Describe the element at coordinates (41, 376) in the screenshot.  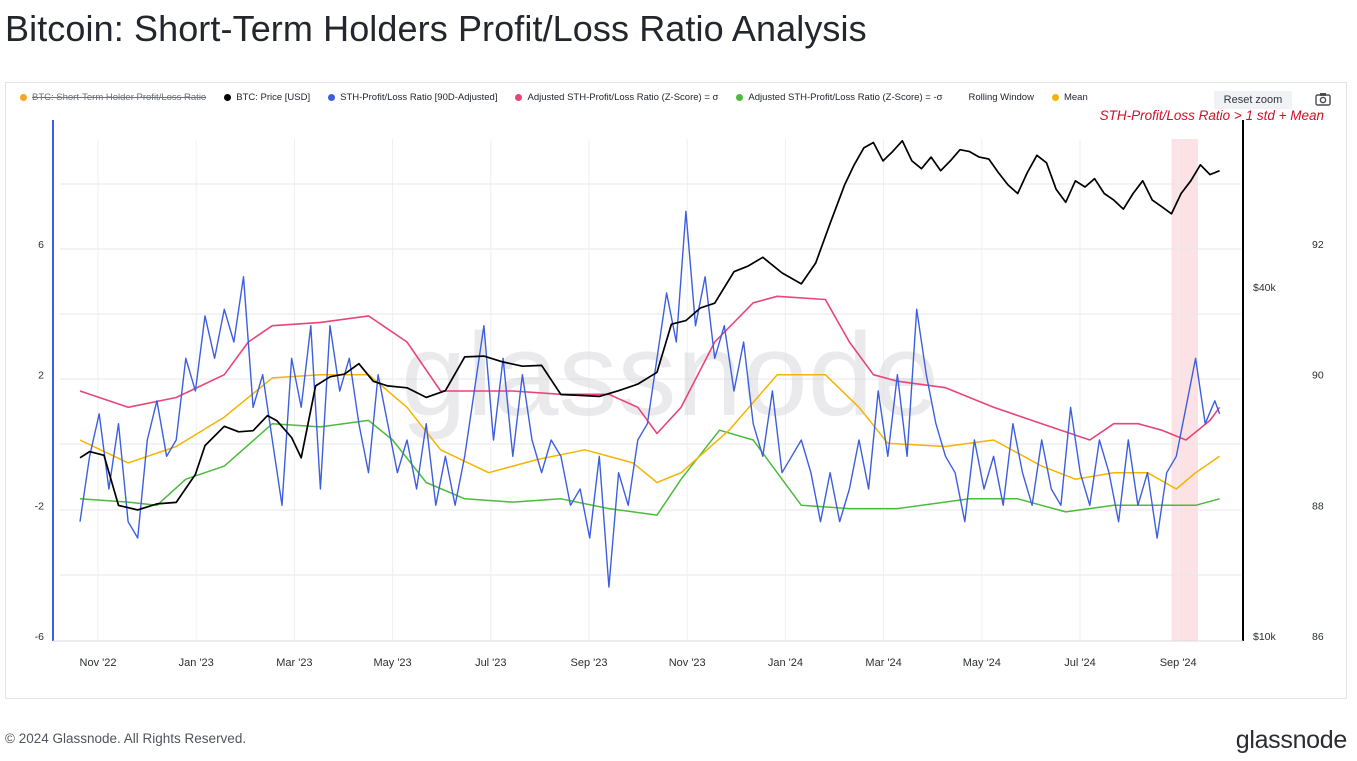
I see `left-tick-label: 2` at that location.